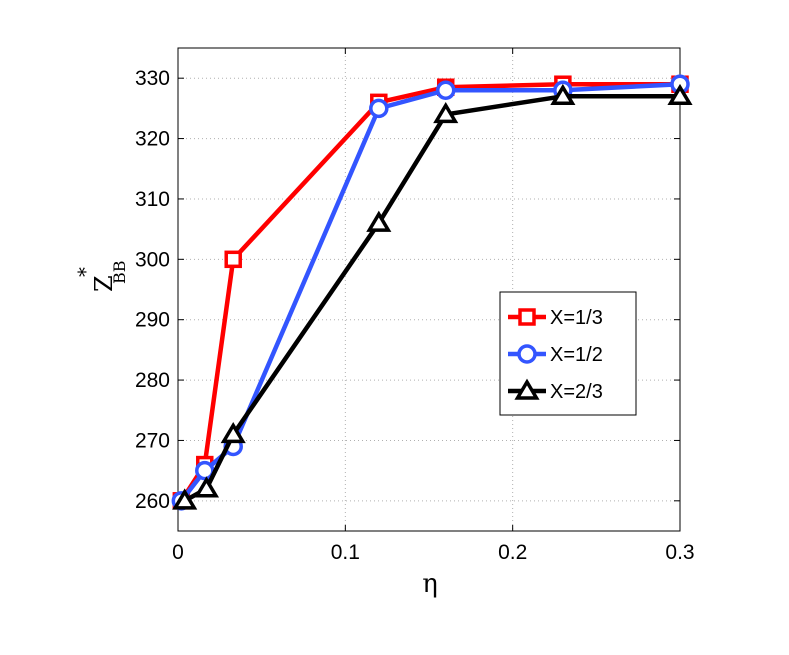  I want to click on y-tick-label: 320, so click(152, 139).